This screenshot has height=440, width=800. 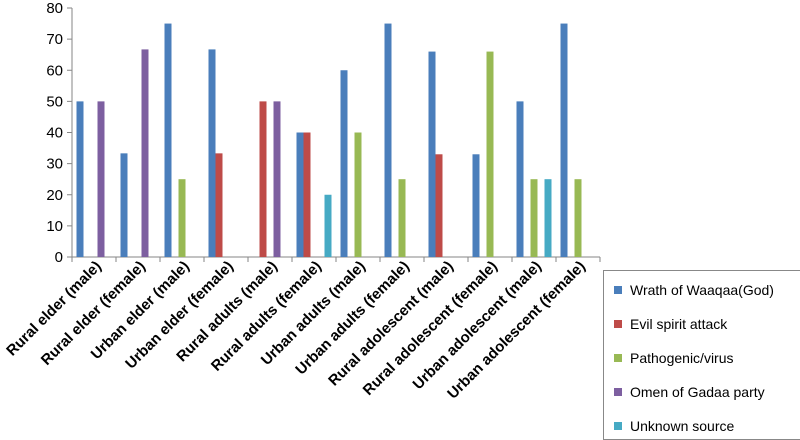 I want to click on legend-item: Omen of Gadaa party, so click(x=689, y=392).